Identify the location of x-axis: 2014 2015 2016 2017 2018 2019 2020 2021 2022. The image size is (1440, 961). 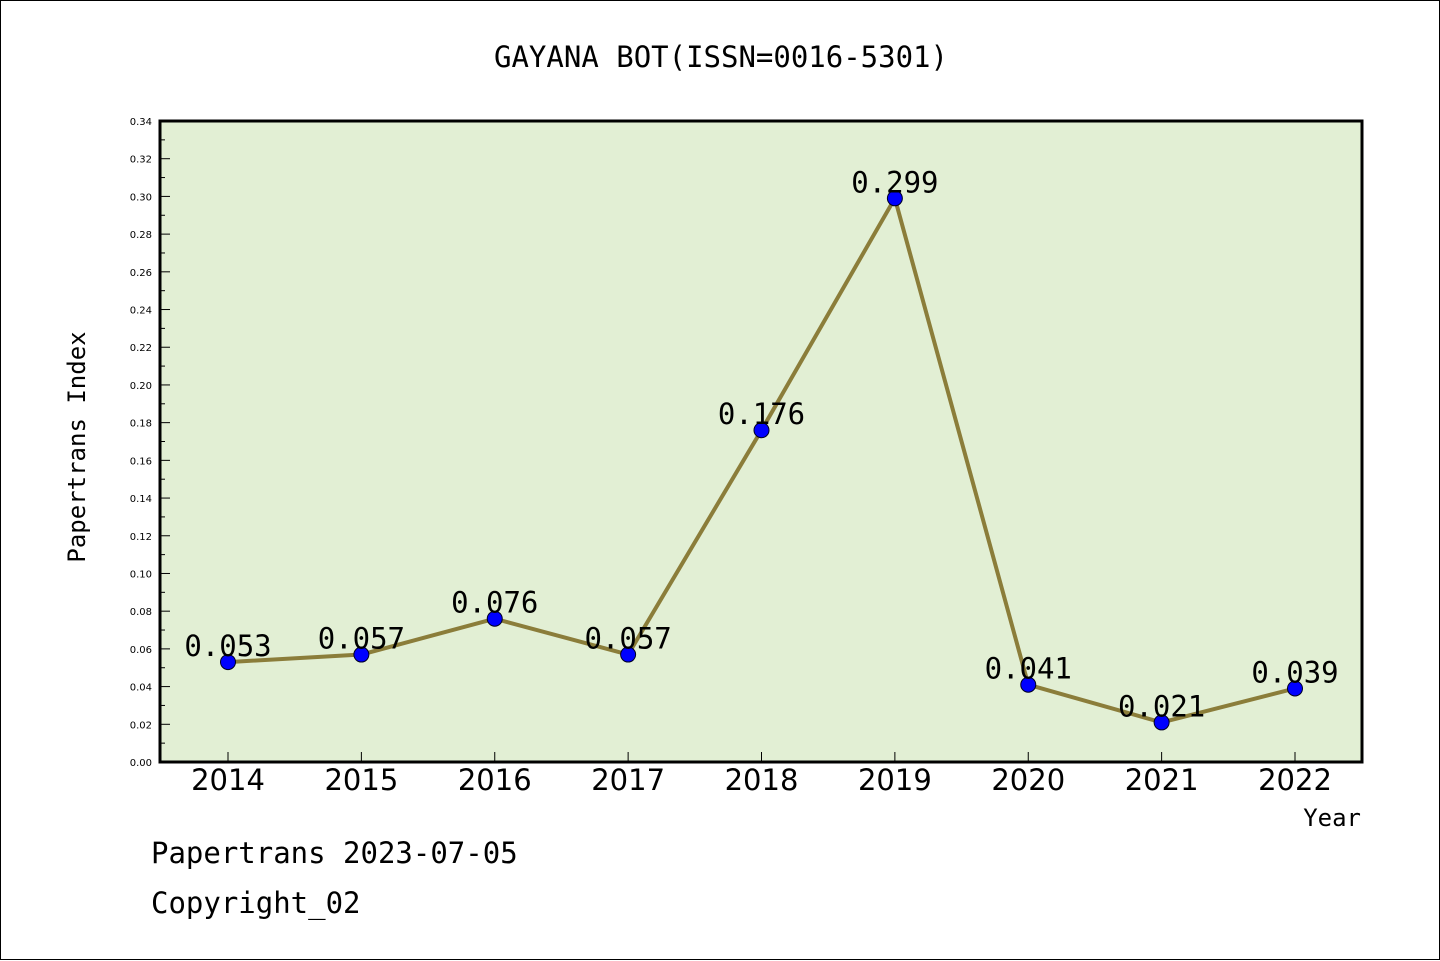
(761, 774).